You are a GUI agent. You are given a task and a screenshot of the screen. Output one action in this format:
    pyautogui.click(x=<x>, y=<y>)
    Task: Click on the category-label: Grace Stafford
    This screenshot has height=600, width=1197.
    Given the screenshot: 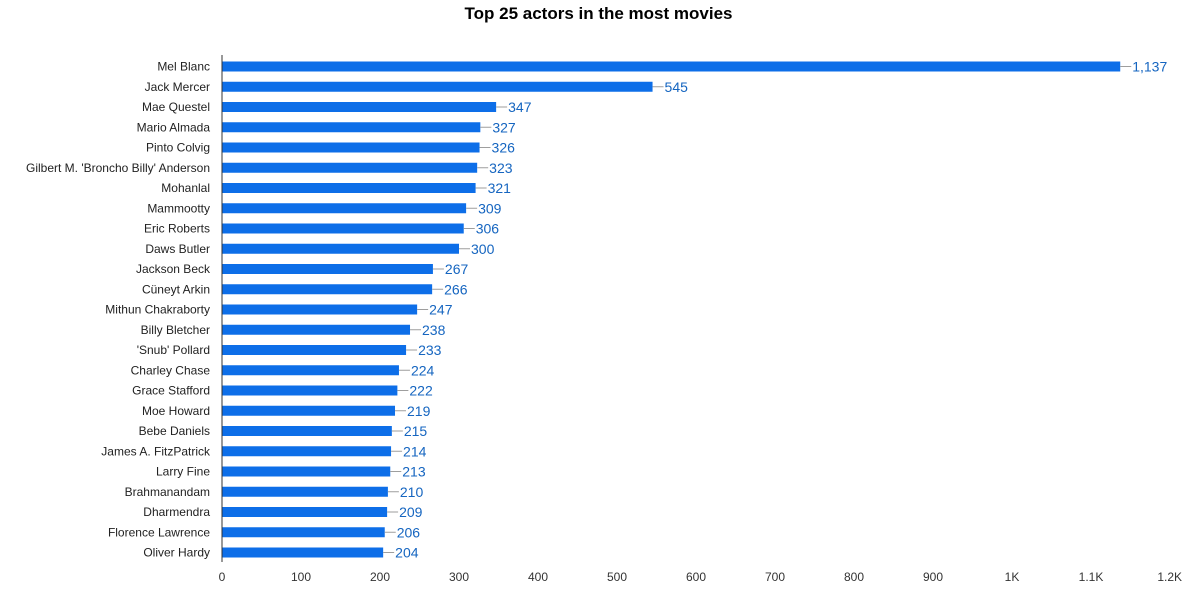 What is the action you would take?
    pyautogui.click(x=171, y=391)
    